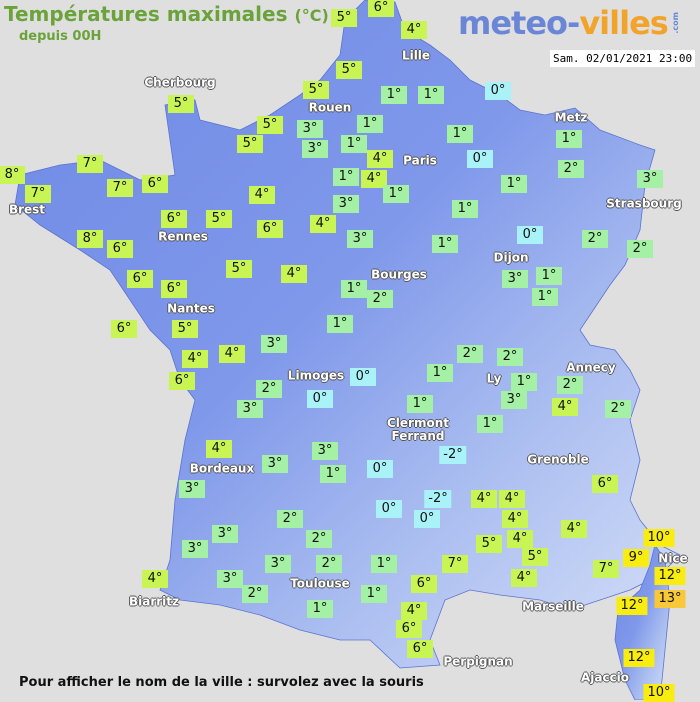  What do you see at coordinates (569, 23) in the screenshot?
I see `meteo-villes-logo: meteo-villes .com` at bounding box center [569, 23].